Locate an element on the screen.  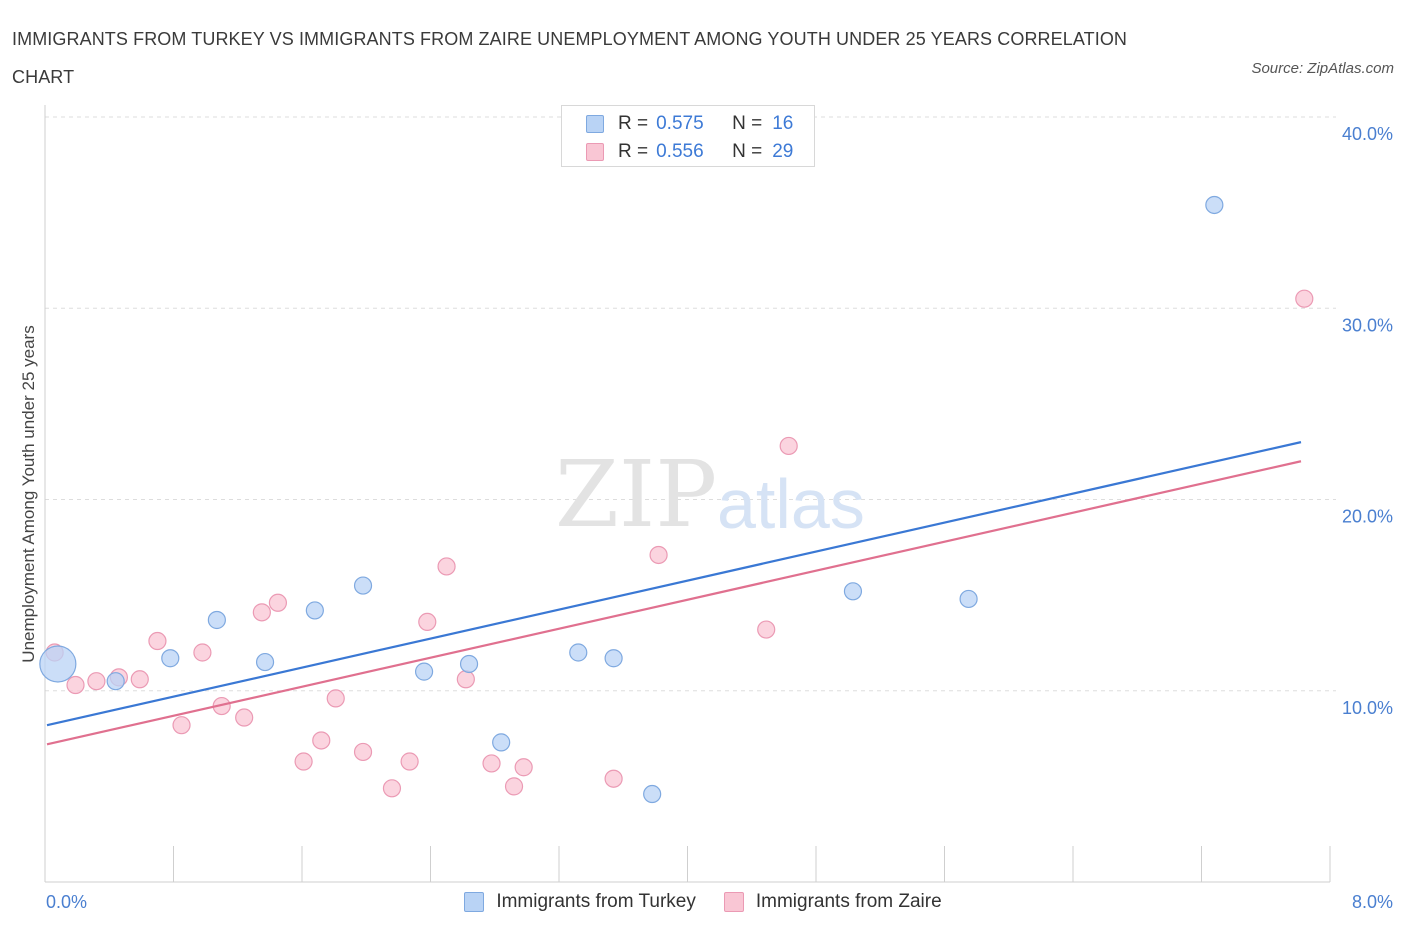
y-tick-label: 10.0% is located at coordinates (1367, 708).